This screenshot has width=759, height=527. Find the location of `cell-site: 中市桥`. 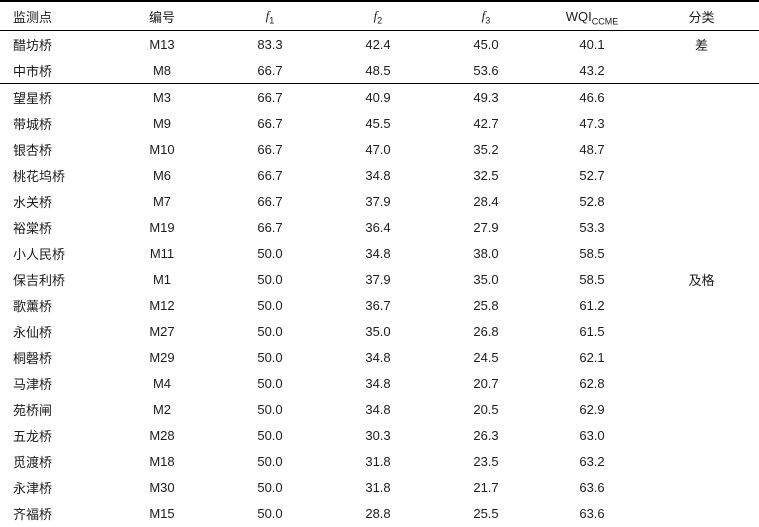

cell-site: 中市桥 is located at coordinates (54, 70).